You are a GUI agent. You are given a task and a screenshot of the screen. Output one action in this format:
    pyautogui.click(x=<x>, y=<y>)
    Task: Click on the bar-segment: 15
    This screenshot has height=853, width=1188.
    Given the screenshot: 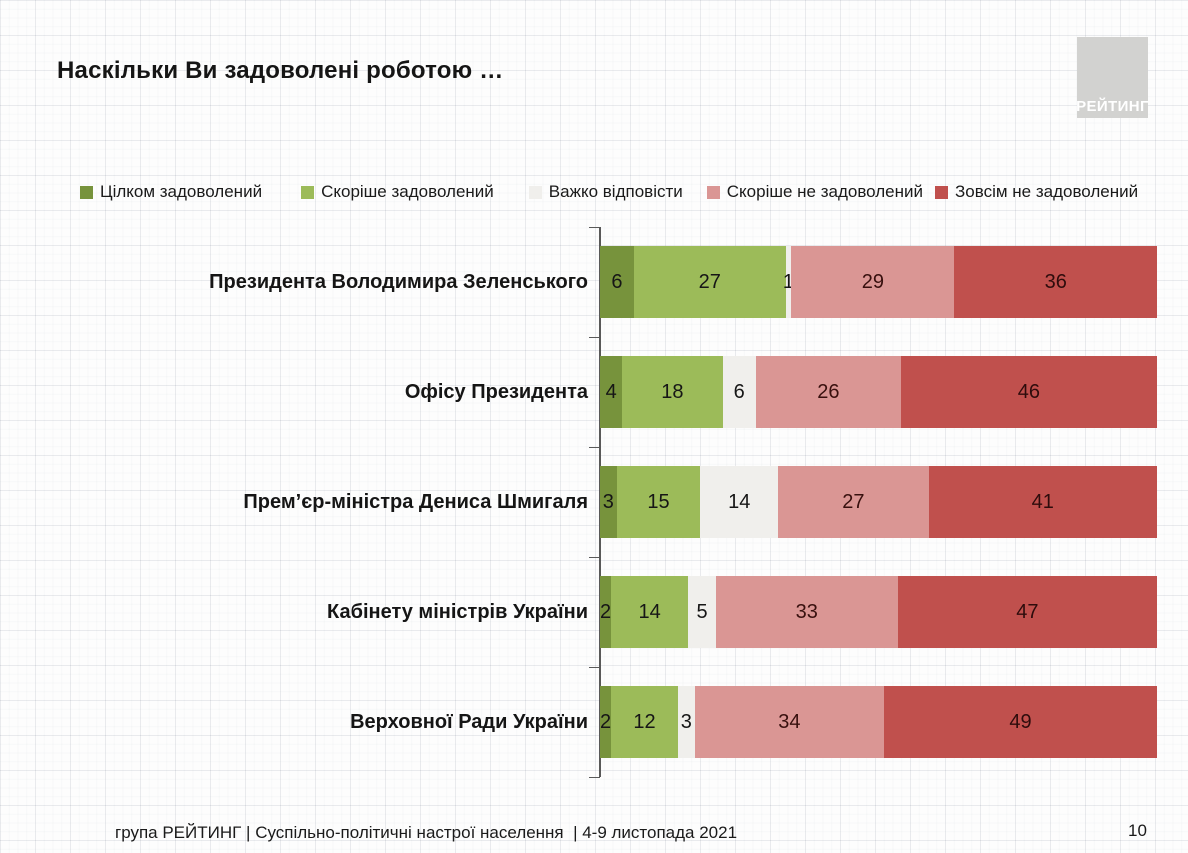 What is the action you would take?
    pyautogui.click(x=658, y=502)
    